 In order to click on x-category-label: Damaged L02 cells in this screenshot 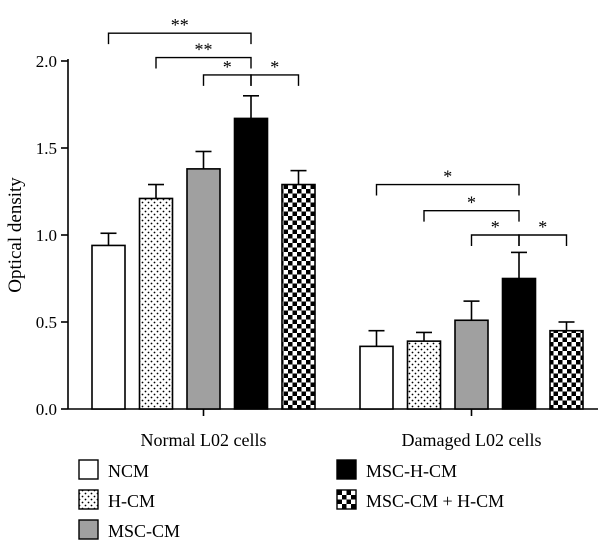, I will do `click(472, 440)`.